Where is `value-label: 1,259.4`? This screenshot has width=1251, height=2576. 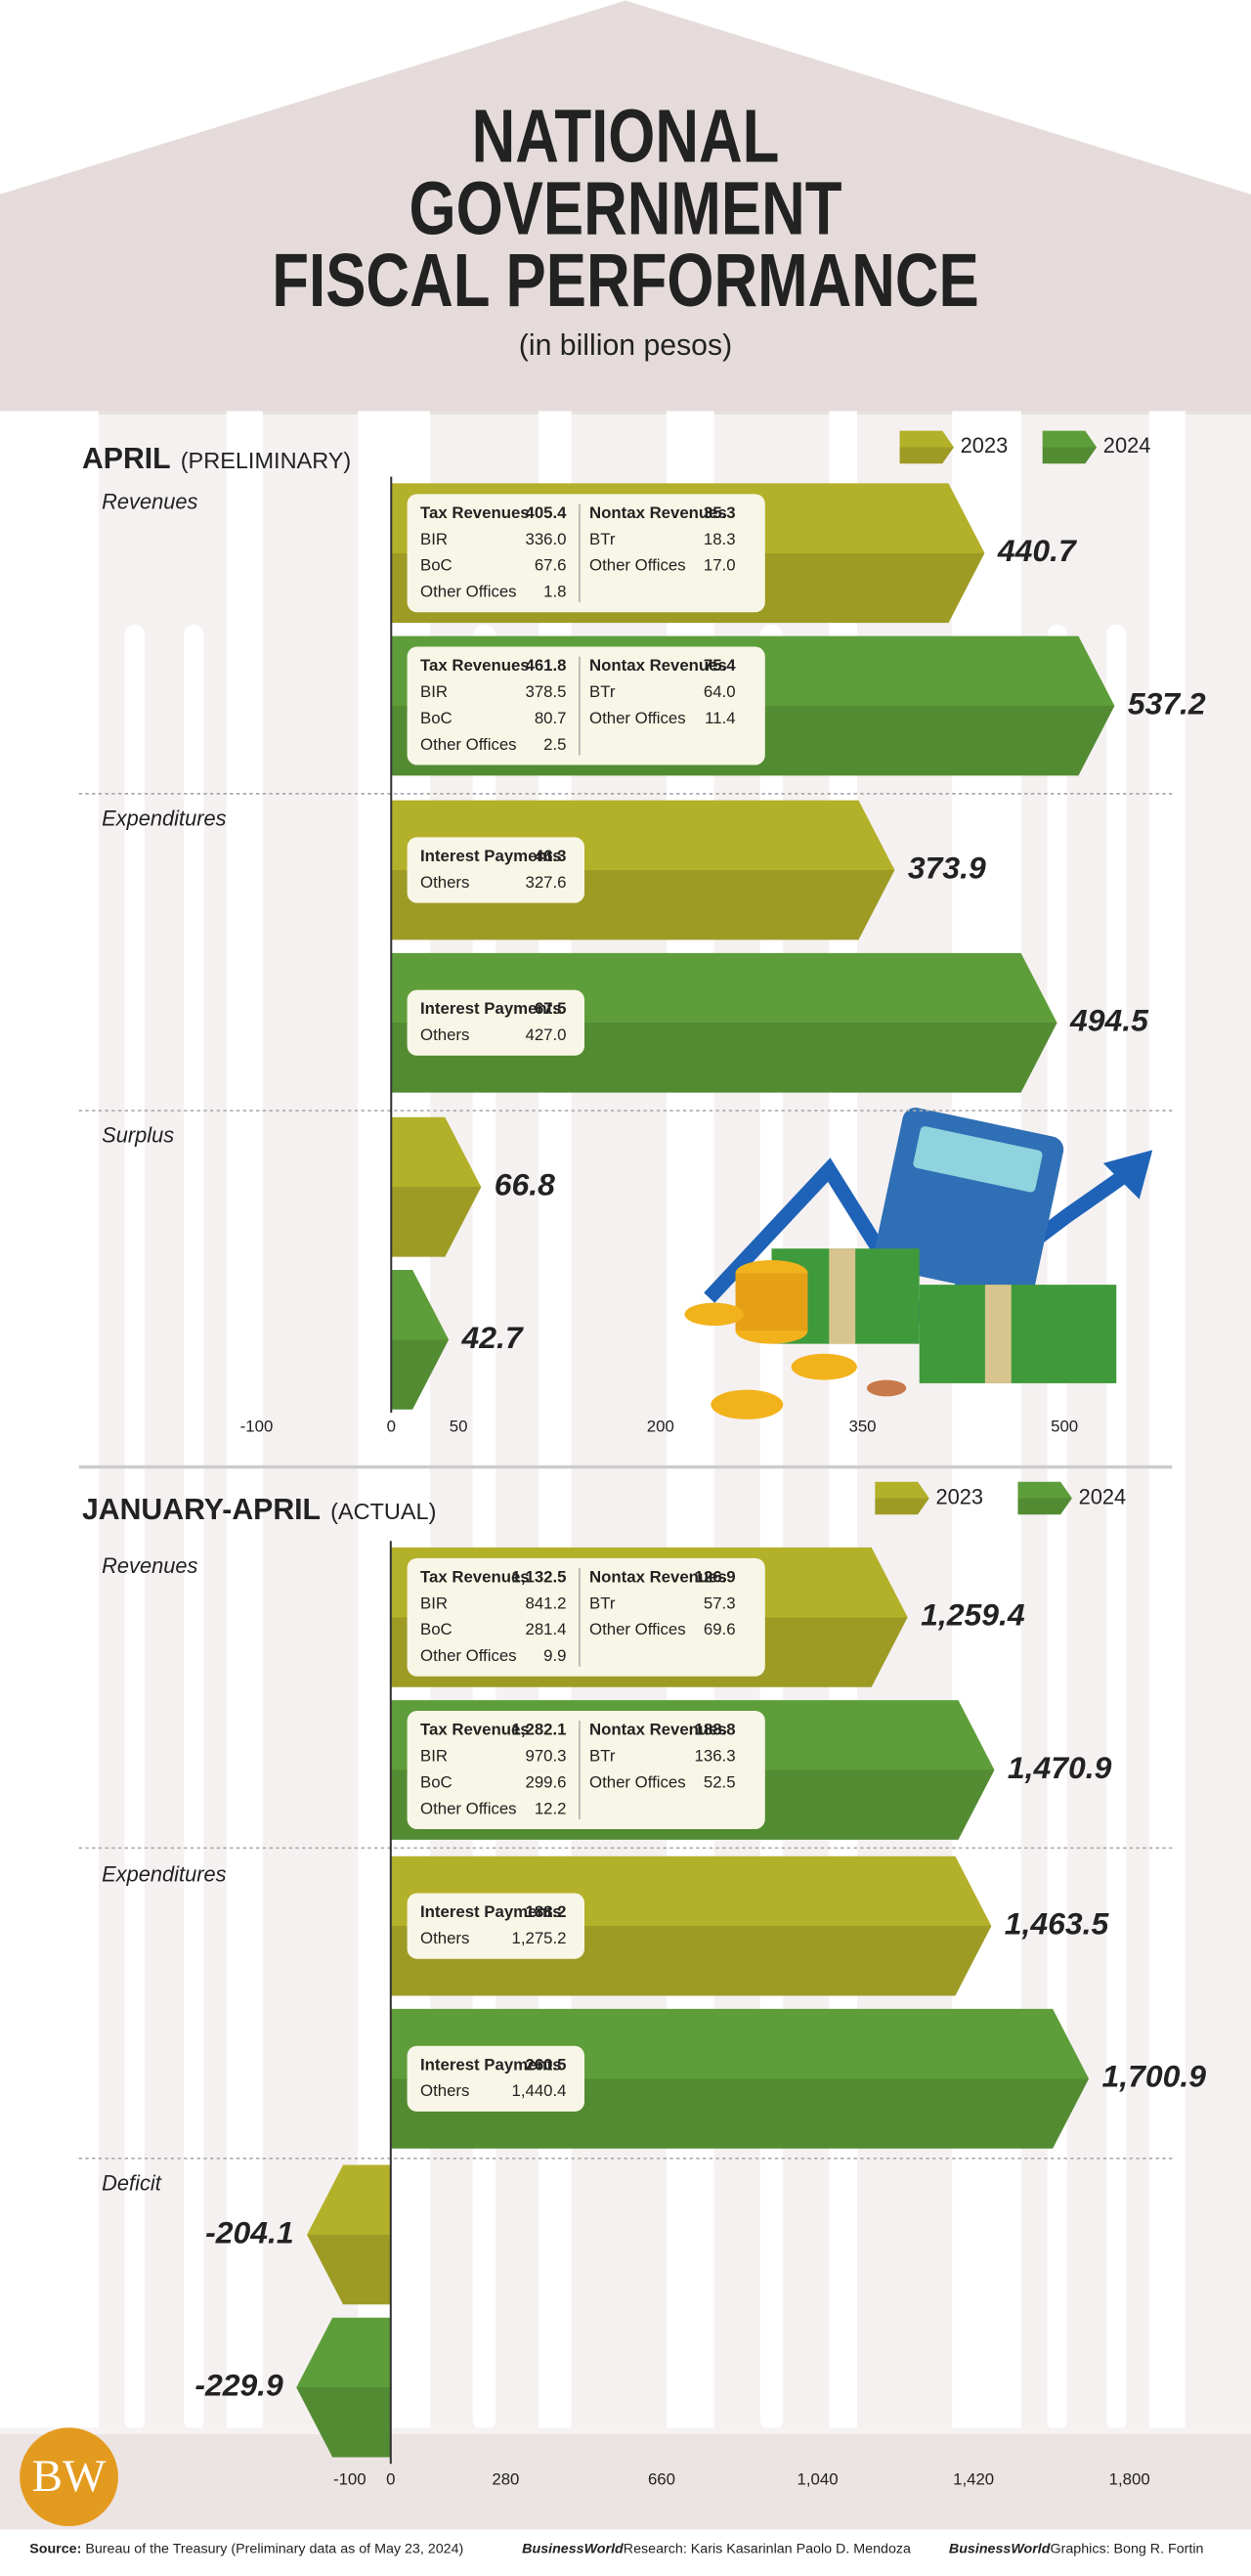
value-label: 1,259.4 is located at coordinates (973, 1615).